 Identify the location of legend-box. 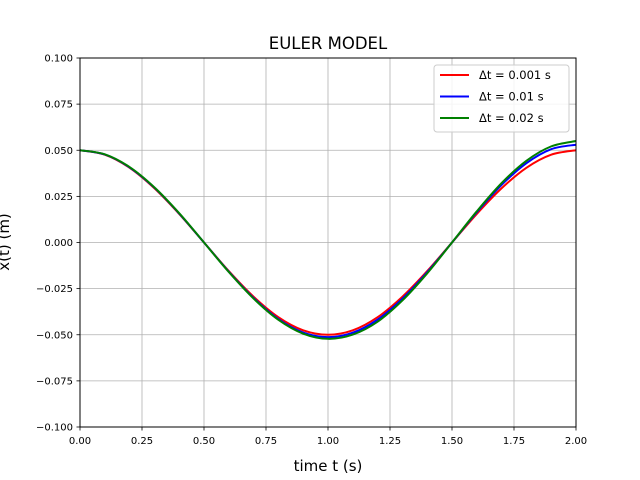
(501, 98).